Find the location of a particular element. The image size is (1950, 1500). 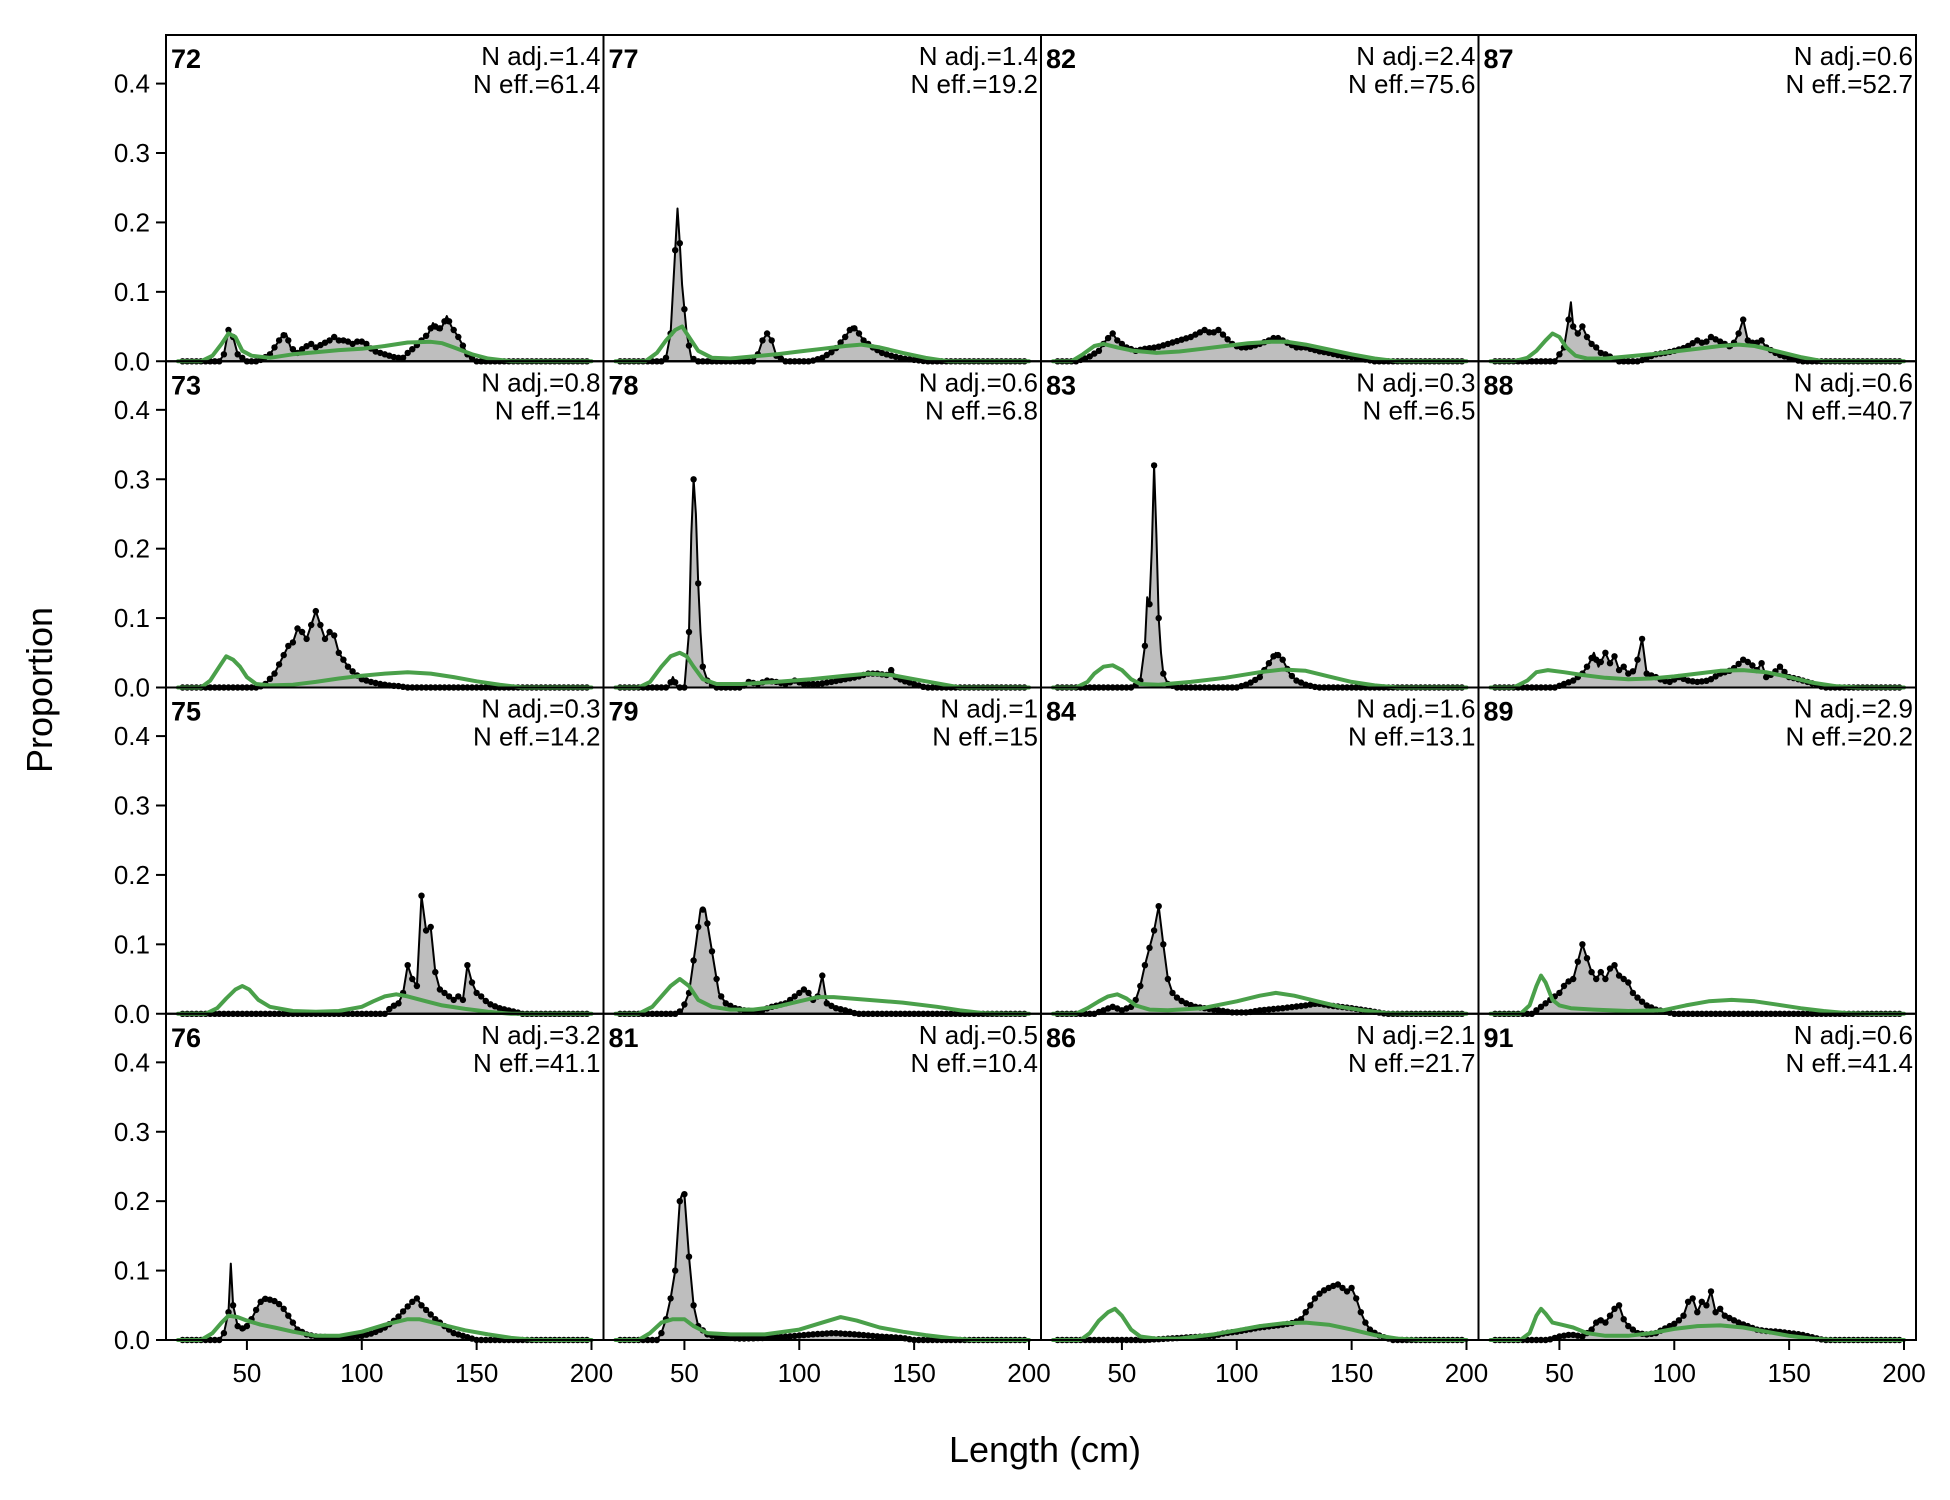

panel-81: 81 N adj.=0.5N eff.=10.4 is located at coordinates (822, 1178).